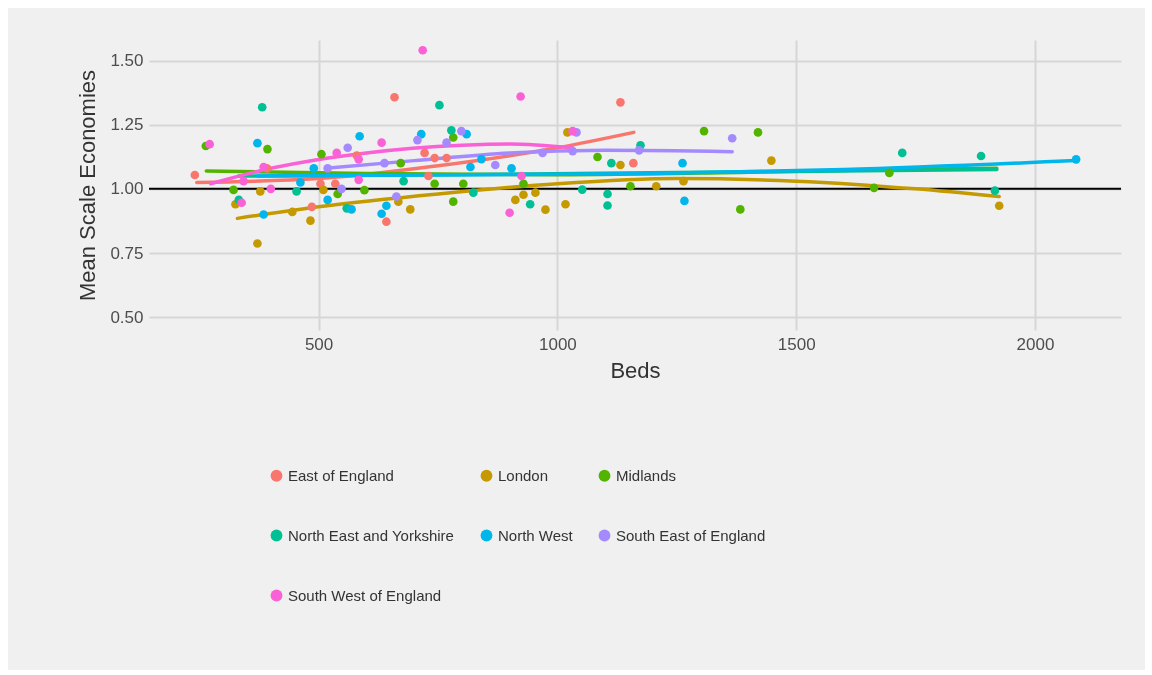 This screenshot has height=675, width=1152. What do you see at coordinates (796, 344) in the screenshot?
I see `x-tick-label: 1500` at bounding box center [796, 344].